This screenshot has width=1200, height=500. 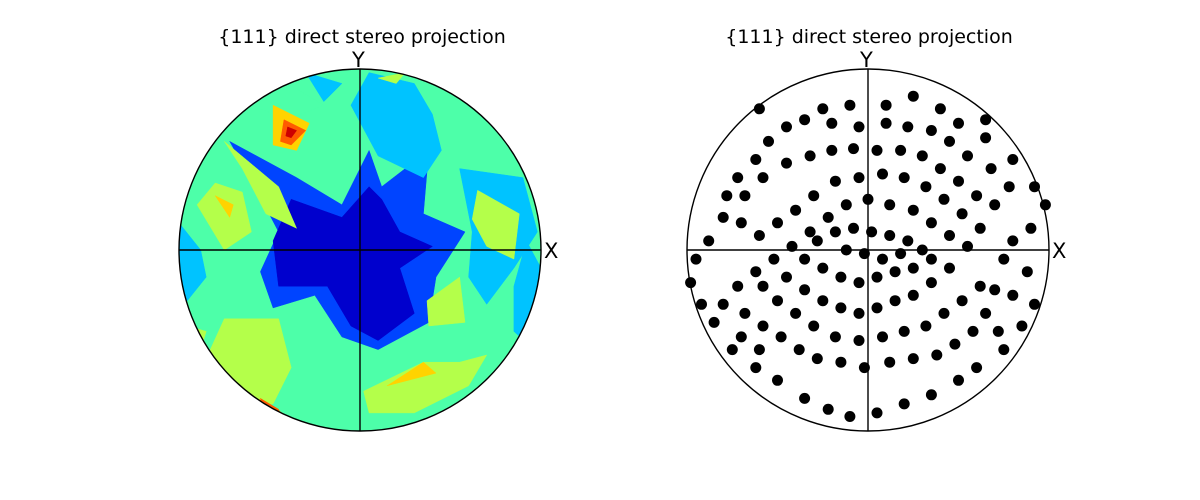 I want to click on contour-y-label: Y, so click(x=358, y=60).